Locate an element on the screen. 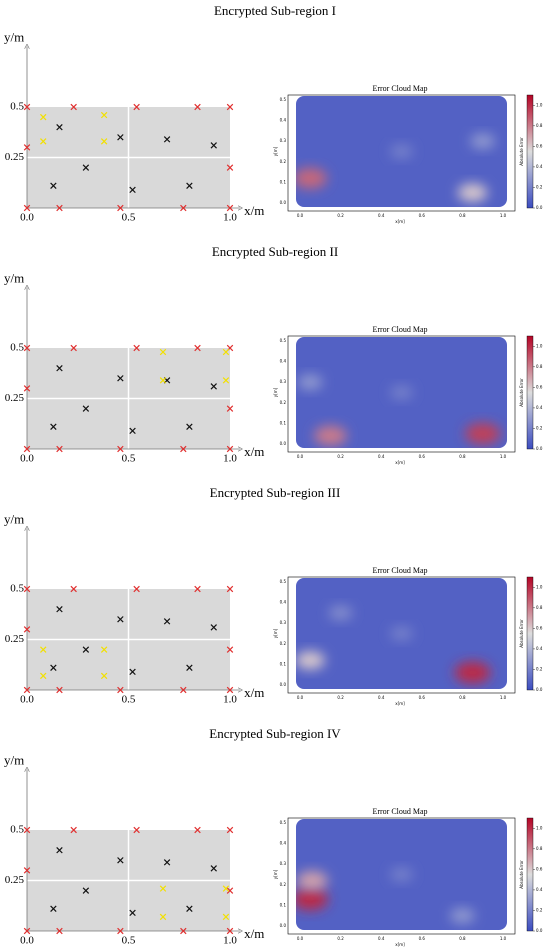 The height and width of the screenshot is (949, 550). heatmap-field is located at coordinates (401, 874).